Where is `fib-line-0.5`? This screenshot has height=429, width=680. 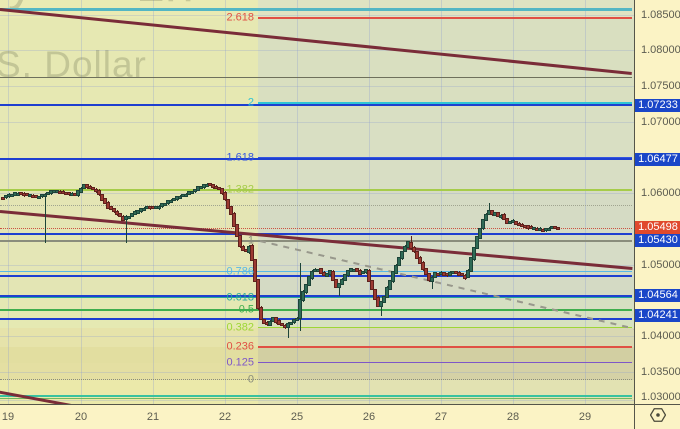
fib-line-0.5 is located at coordinates (316, 310).